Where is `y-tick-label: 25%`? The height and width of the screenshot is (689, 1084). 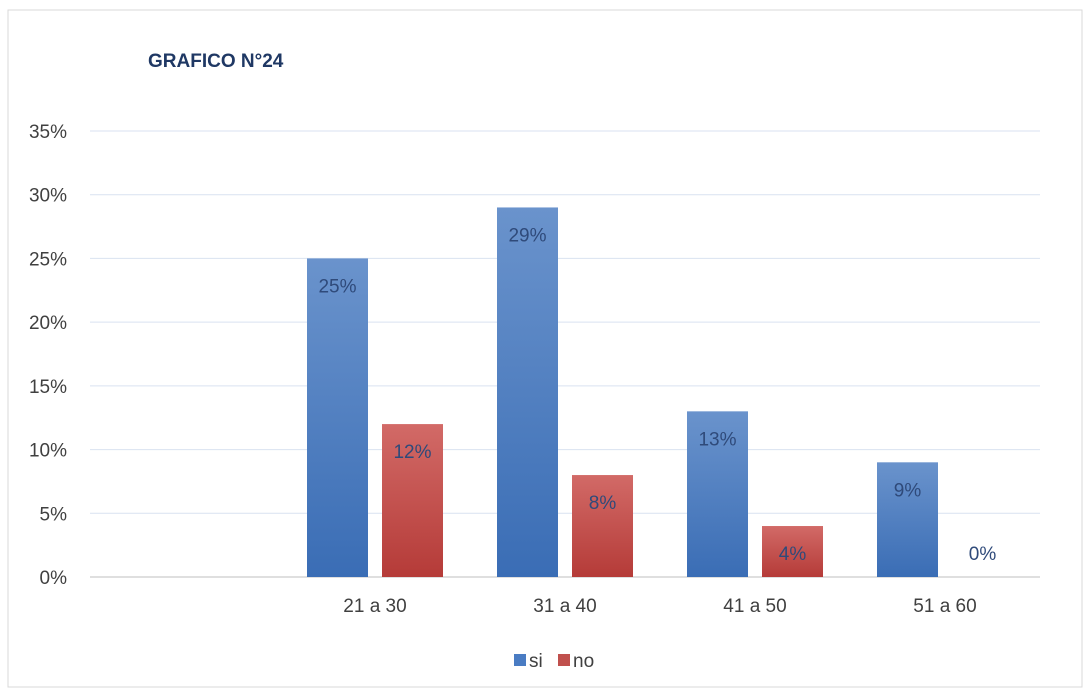
y-tick-label: 25% is located at coordinates (48, 259).